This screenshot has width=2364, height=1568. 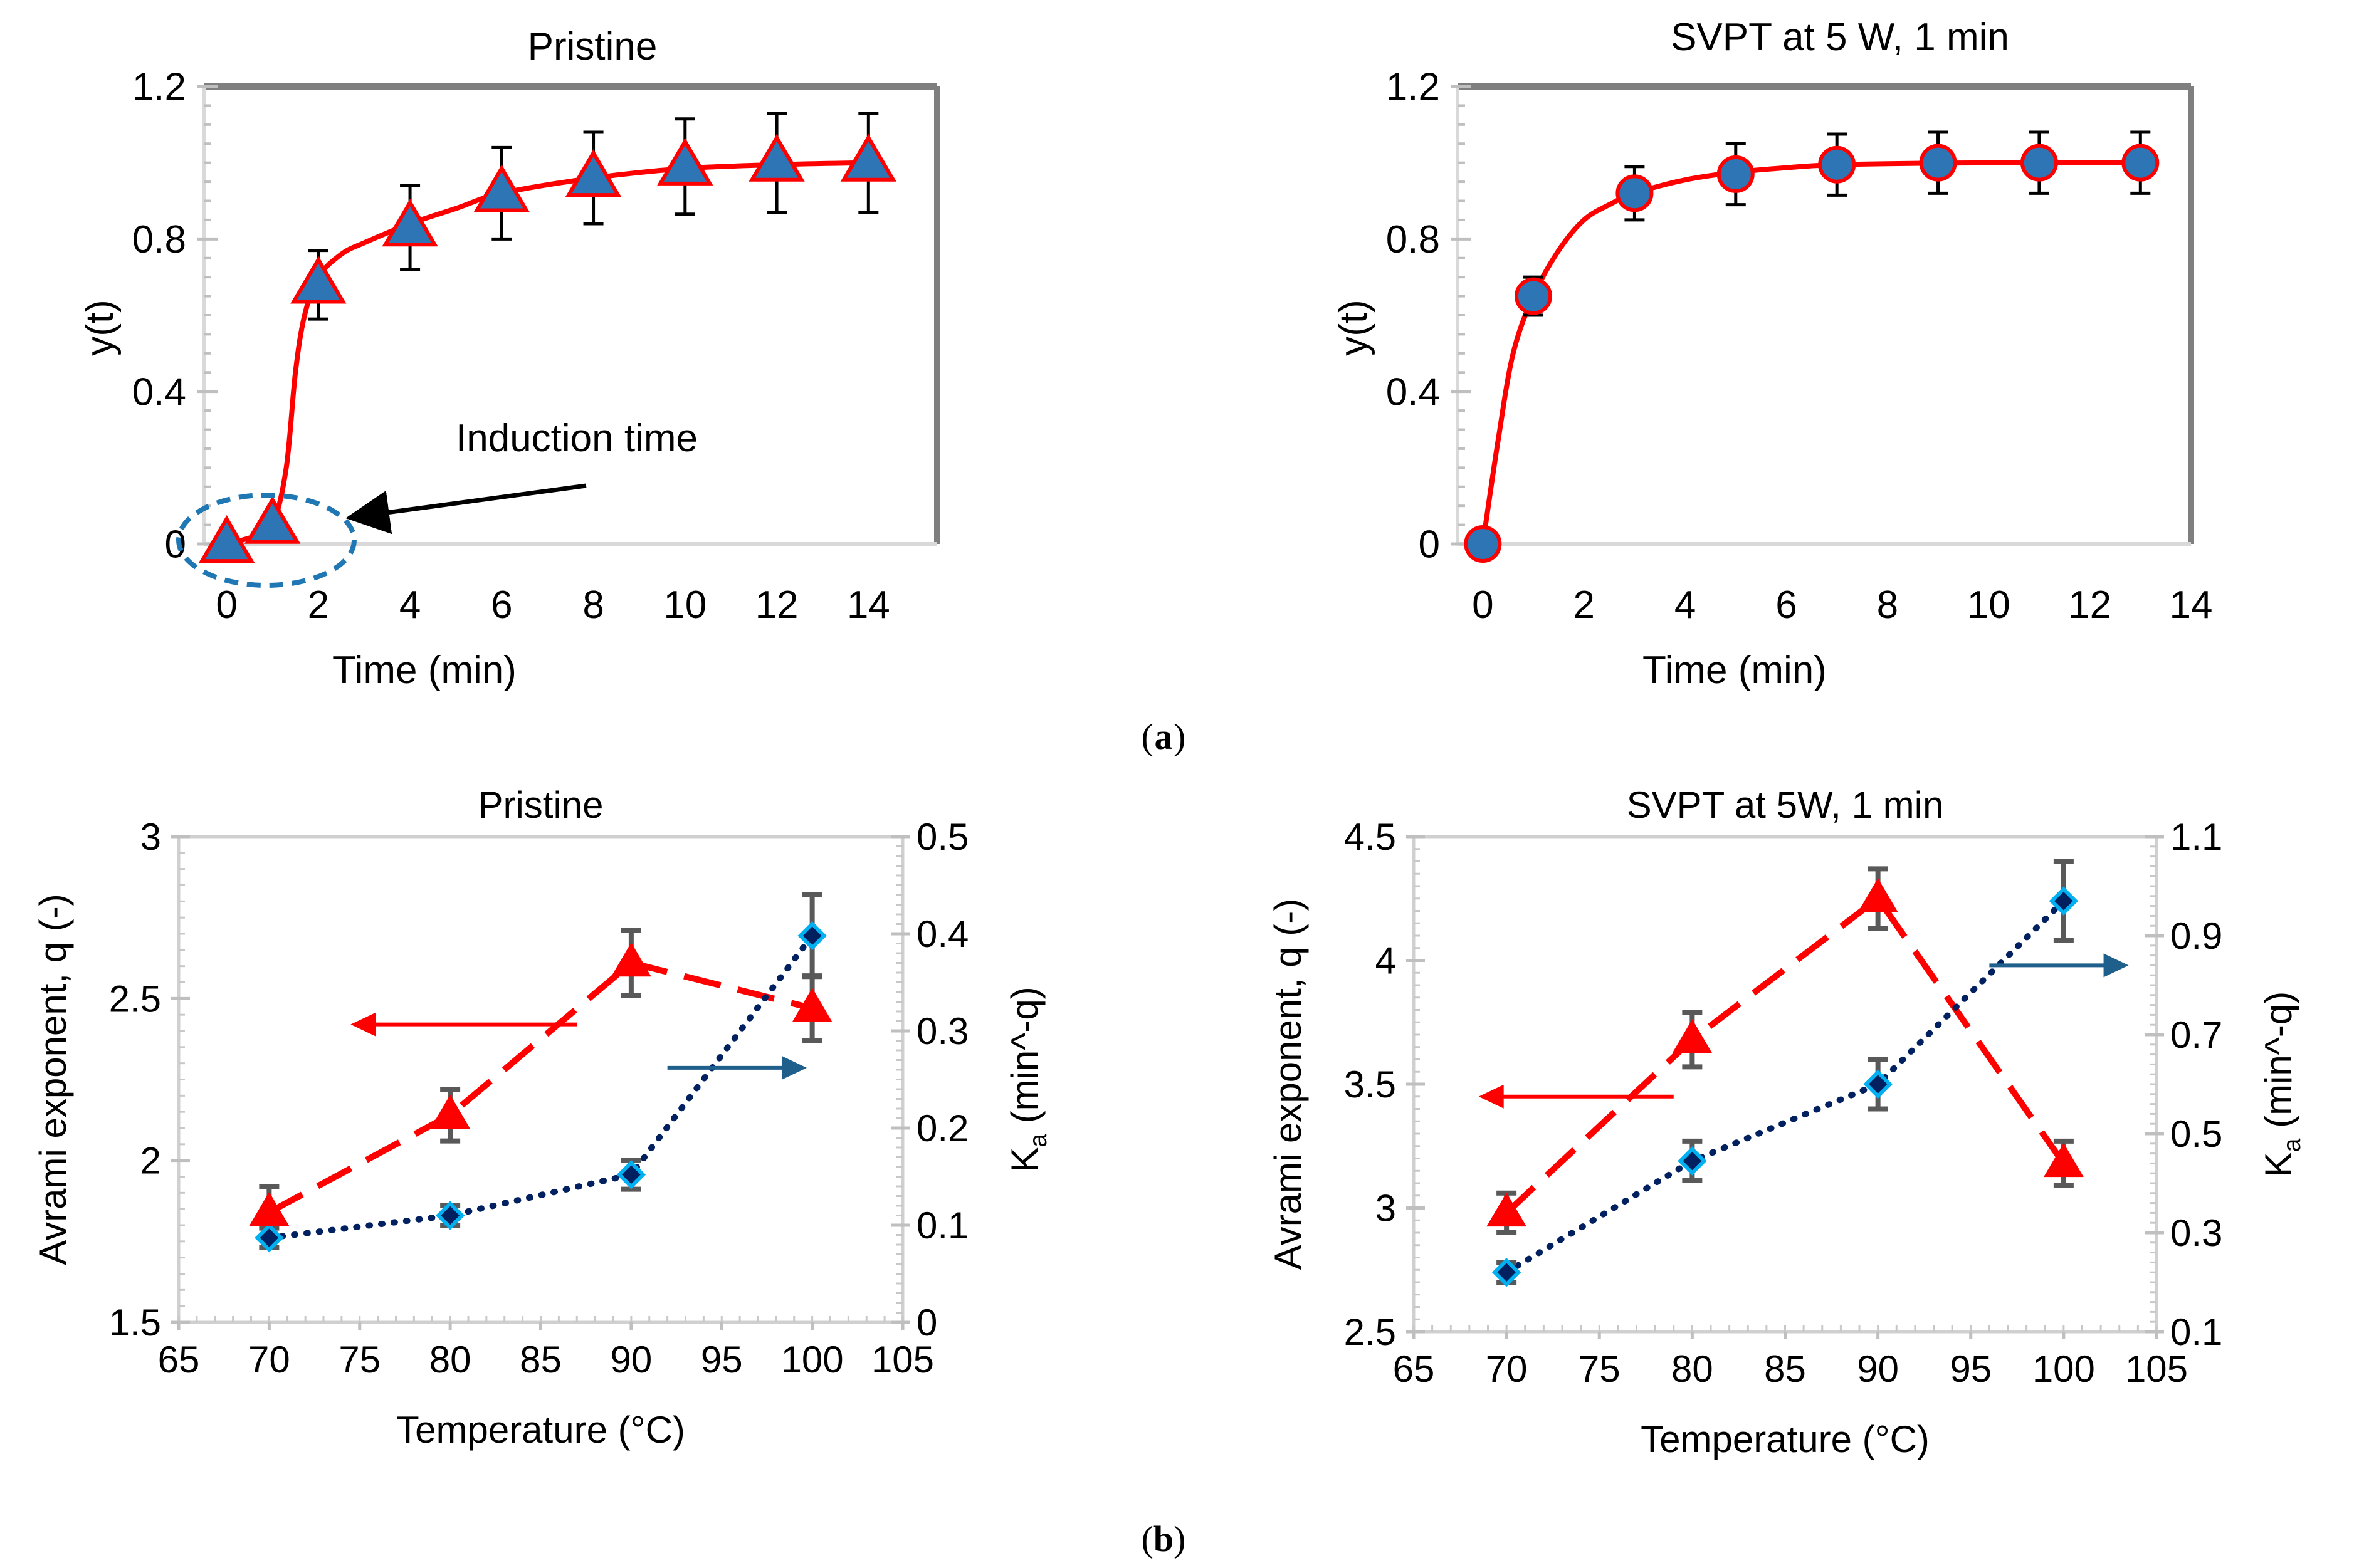 What do you see at coordinates (1840, 37) in the screenshot?
I see `chart-title: SVPT at 5 W, 1 min` at bounding box center [1840, 37].